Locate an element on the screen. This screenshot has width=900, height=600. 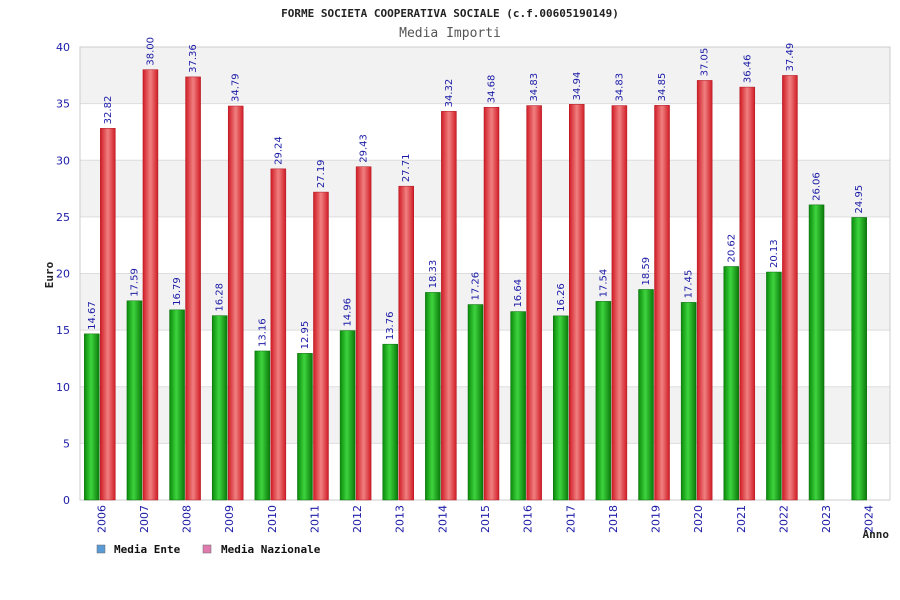
data-label: 26.06 is located at coordinates (817, 186).